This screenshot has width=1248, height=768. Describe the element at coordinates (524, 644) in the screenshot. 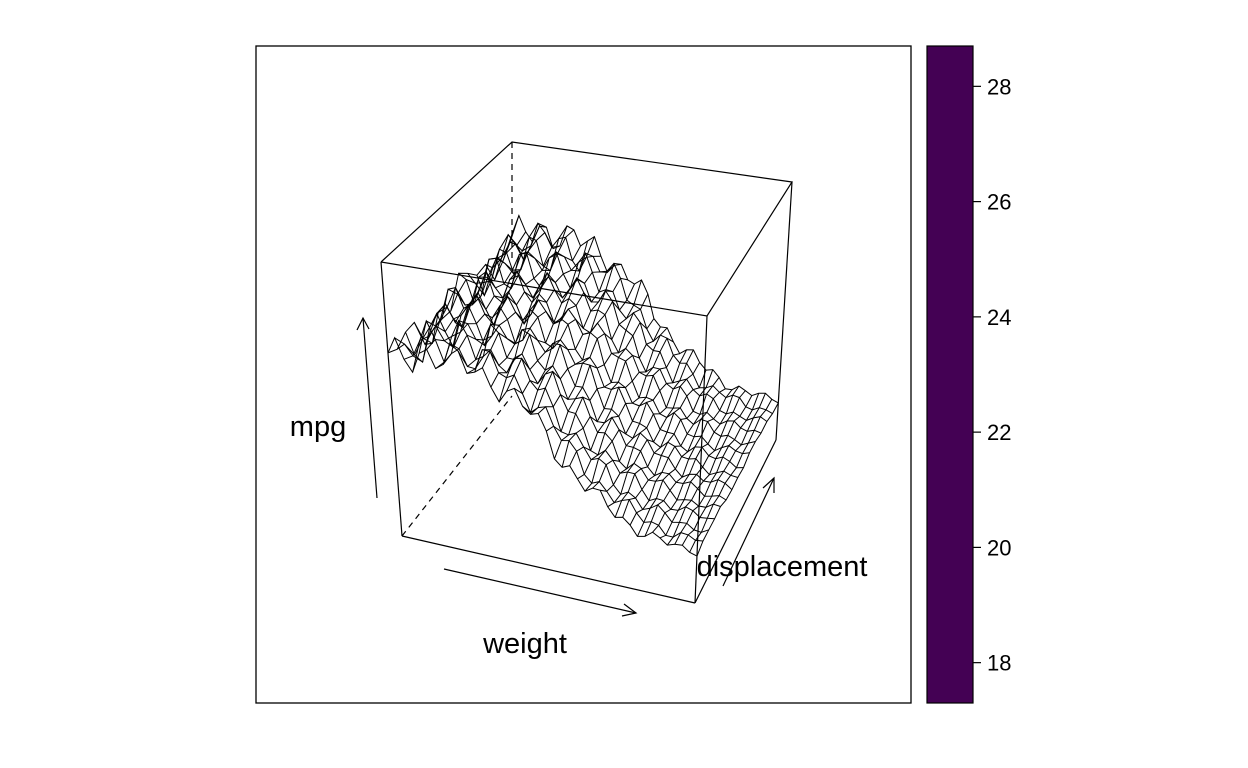

I see `x-axis-label: weight` at that location.